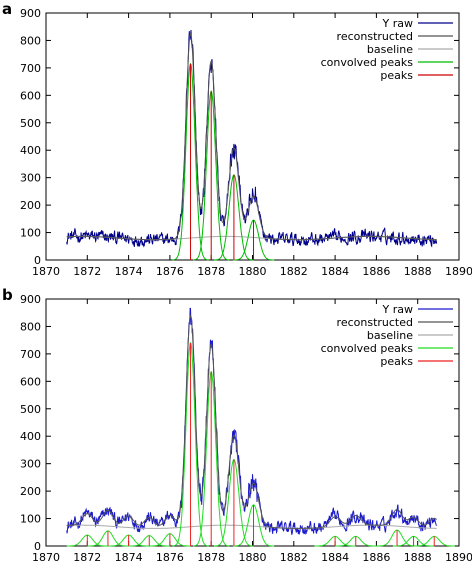  What do you see at coordinates (7, 9) in the screenshot?
I see `panel-label: a` at bounding box center [7, 9].